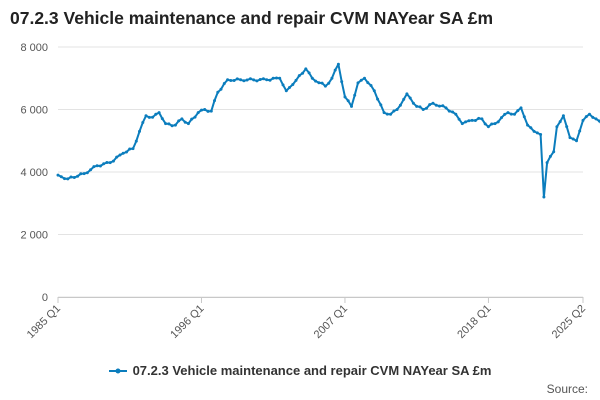 This screenshot has width=600, height=400. Describe the element at coordinates (45, 298) in the screenshot. I see `y-tick-label: 0` at that location.